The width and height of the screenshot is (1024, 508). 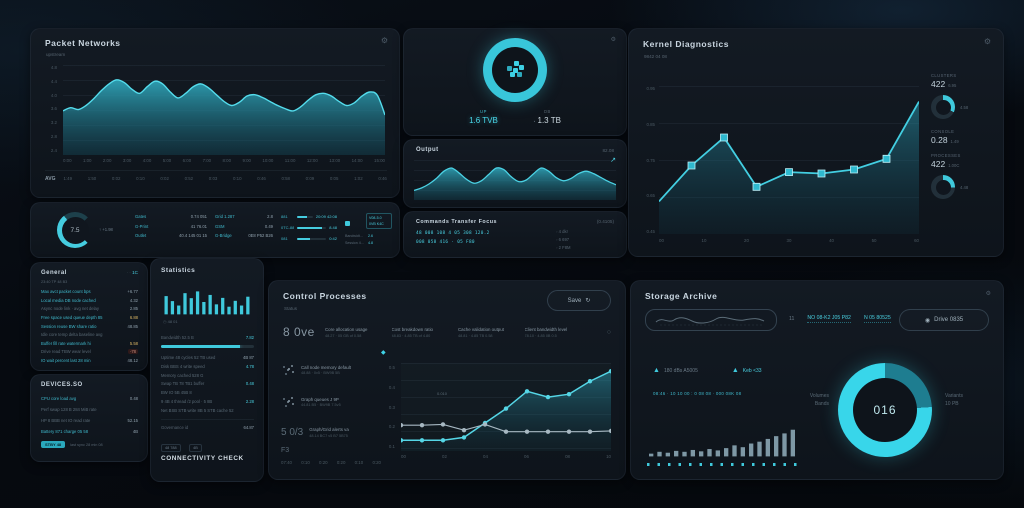 I want to click on triangle-icon: ▲, so click(x=656, y=370).